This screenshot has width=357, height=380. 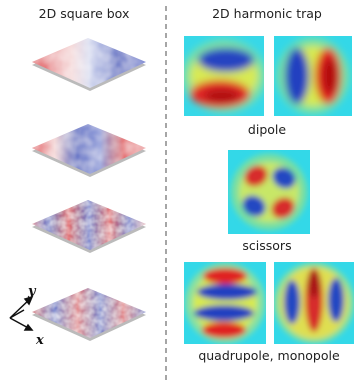 What do you see at coordinates (267, 245) in the screenshot?
I see `scissors-label: scissors` at bounding box center [267, 245].